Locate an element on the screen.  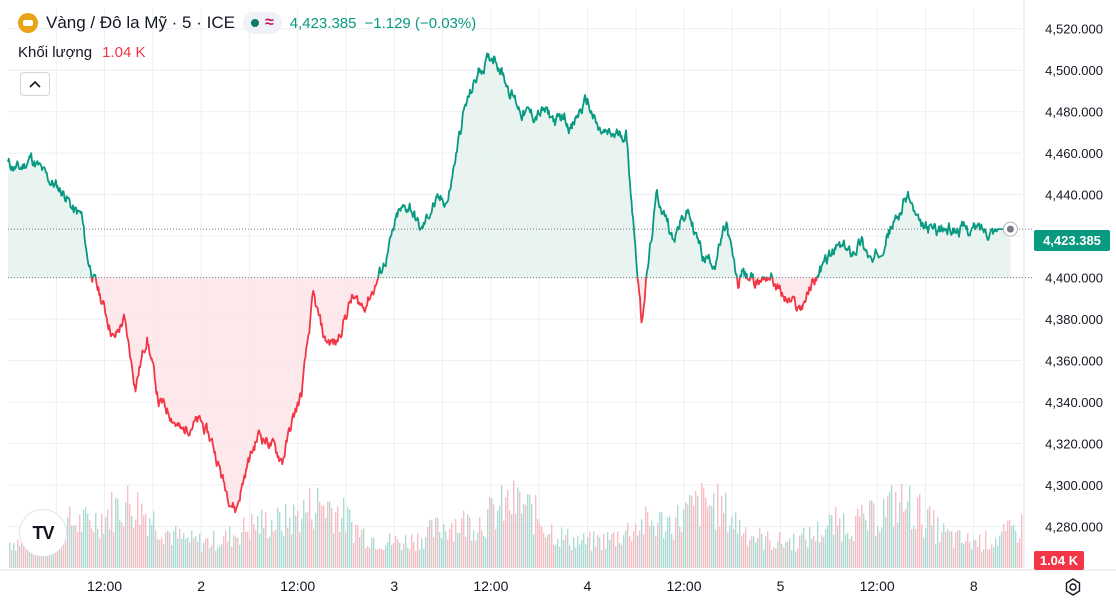
status-pill: ≈ is located at coordinates (262, 23).